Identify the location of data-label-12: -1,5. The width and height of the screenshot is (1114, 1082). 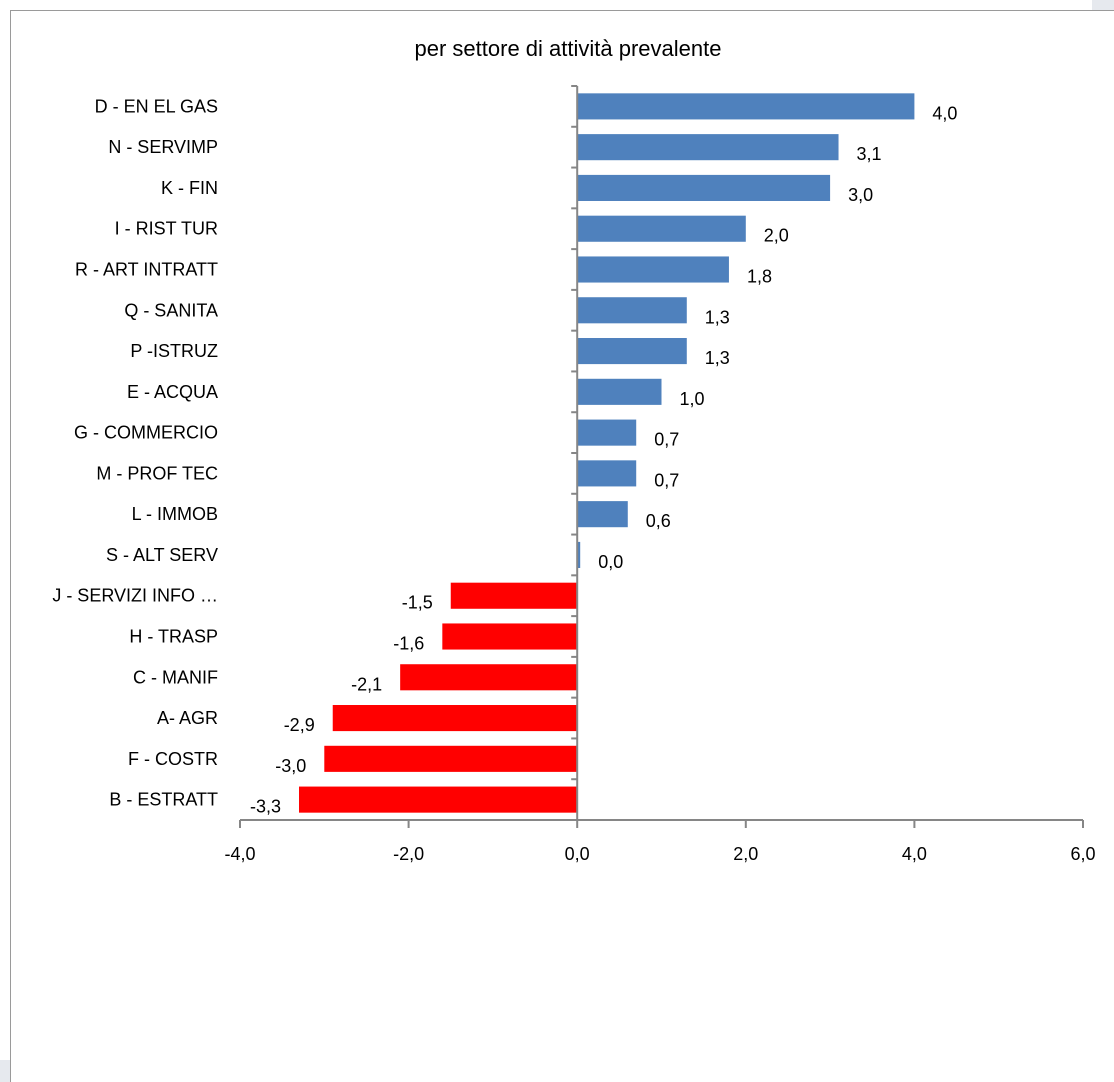
(417, 603).